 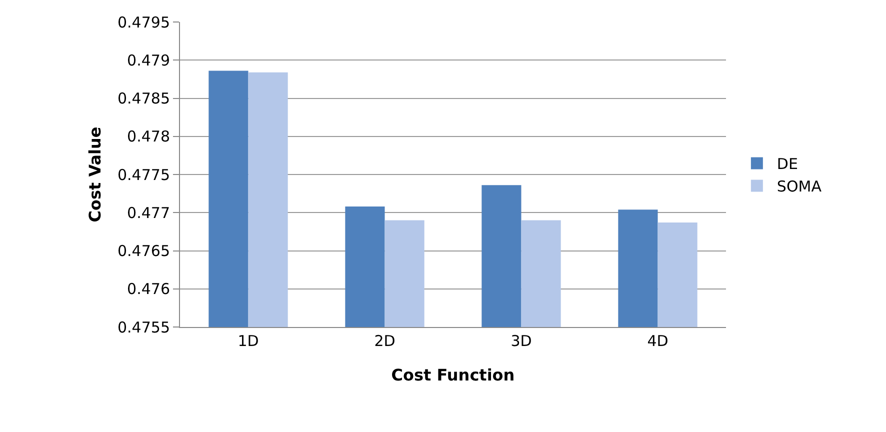 I want to click on y-tick-label: 0.476, so click(x=148, y=289).